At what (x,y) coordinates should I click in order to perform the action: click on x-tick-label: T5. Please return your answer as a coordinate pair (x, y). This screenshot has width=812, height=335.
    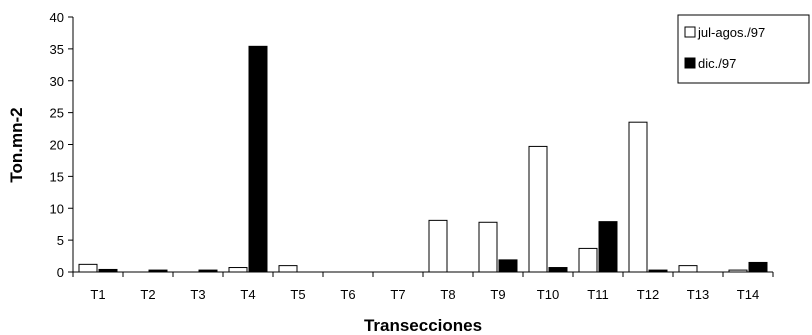
    Looking at the image, I should click on (297, 294).